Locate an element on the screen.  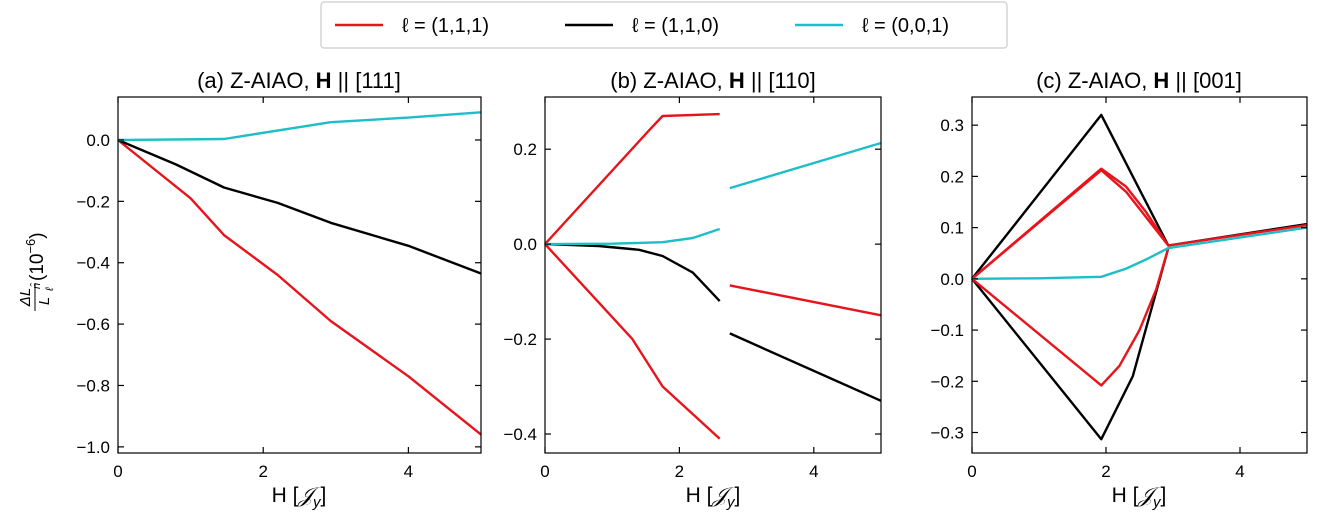
legend-frame is located at coordinates (664, 25).